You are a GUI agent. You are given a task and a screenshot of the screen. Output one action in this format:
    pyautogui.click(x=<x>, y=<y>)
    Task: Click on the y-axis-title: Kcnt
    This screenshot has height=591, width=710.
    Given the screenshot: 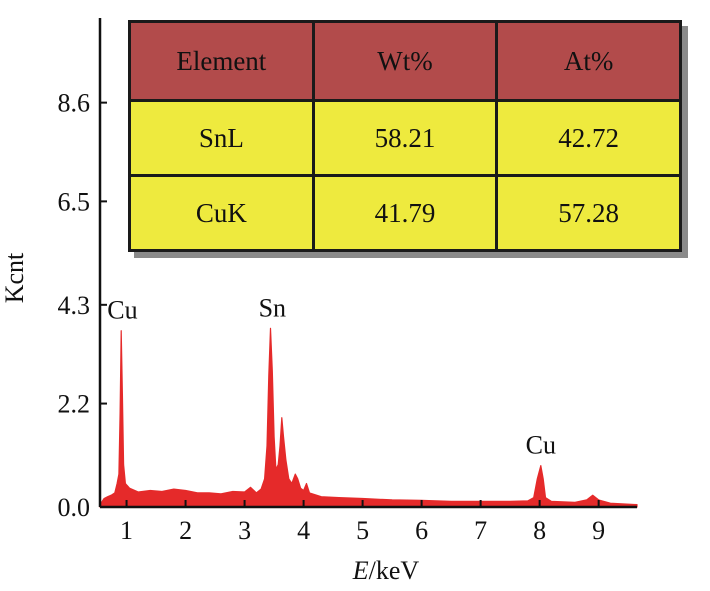 What is the action you would take?
    pyautogui.click(x=14, y=277)
    